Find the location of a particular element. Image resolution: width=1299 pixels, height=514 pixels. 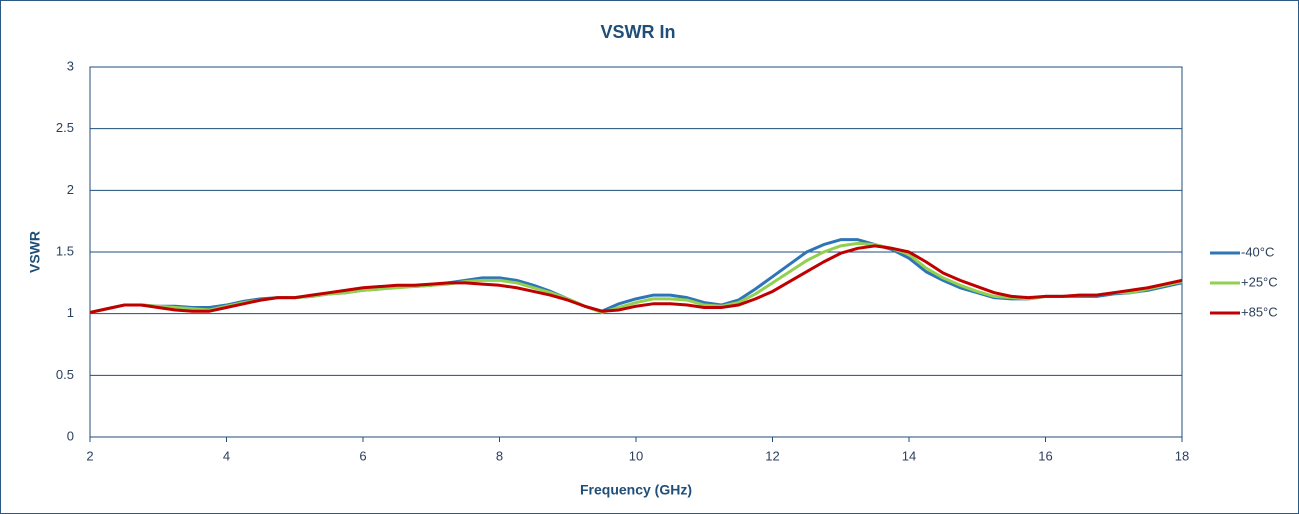

x-axis-label: Frequency (GHz) is located at coordinates (636, 490).